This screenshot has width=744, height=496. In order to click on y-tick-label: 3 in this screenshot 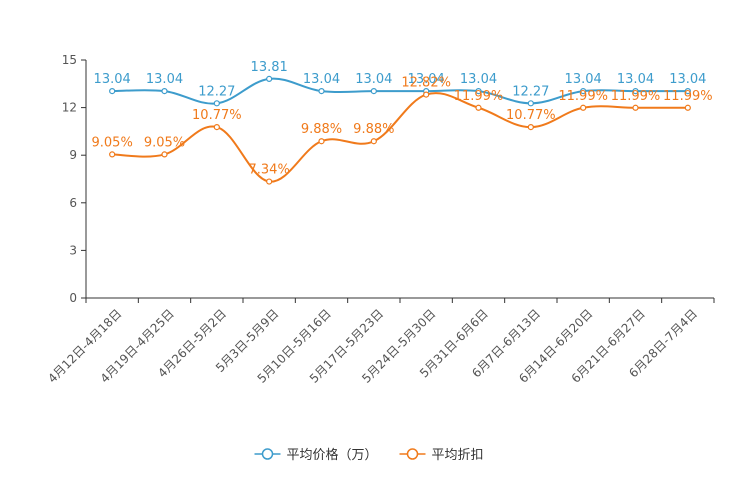, I will do `click(73, 250)`.